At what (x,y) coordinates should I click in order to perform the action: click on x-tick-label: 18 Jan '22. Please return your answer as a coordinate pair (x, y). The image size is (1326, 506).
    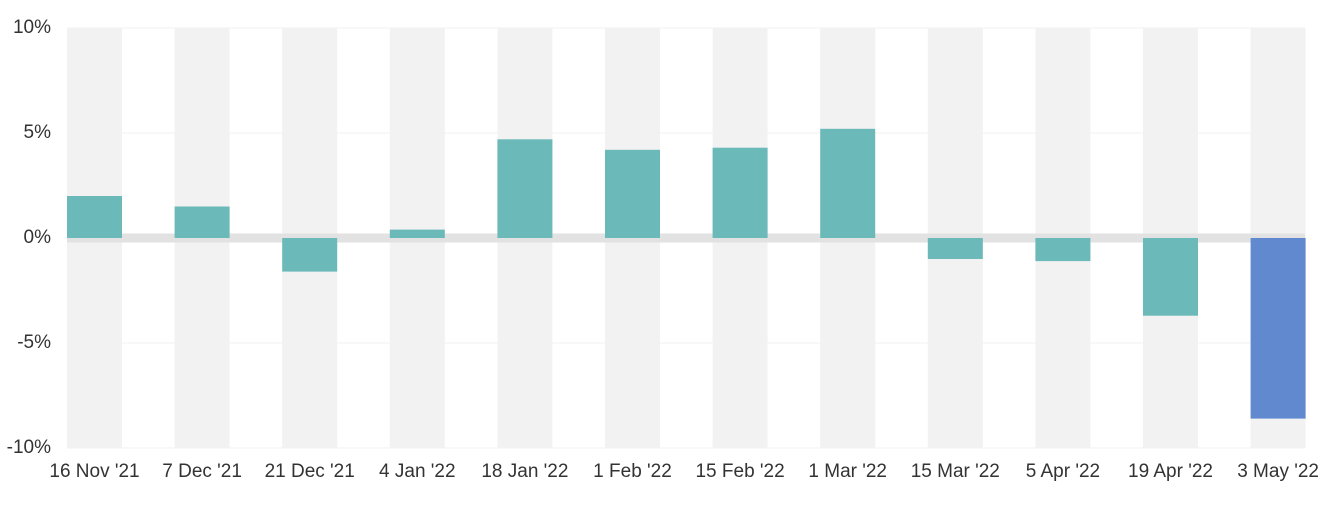
    Looking at the image, I should click on (524, 471).